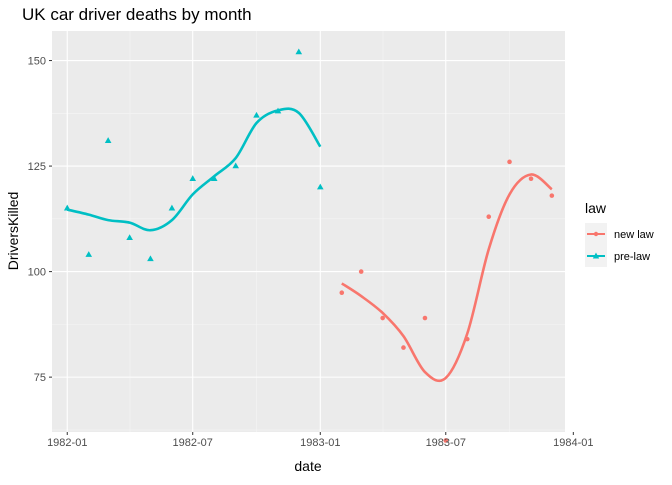  Describe the element at coordinates (320, 443) in the screenshot. I see `x-tick-label: 1983-01` at that location.